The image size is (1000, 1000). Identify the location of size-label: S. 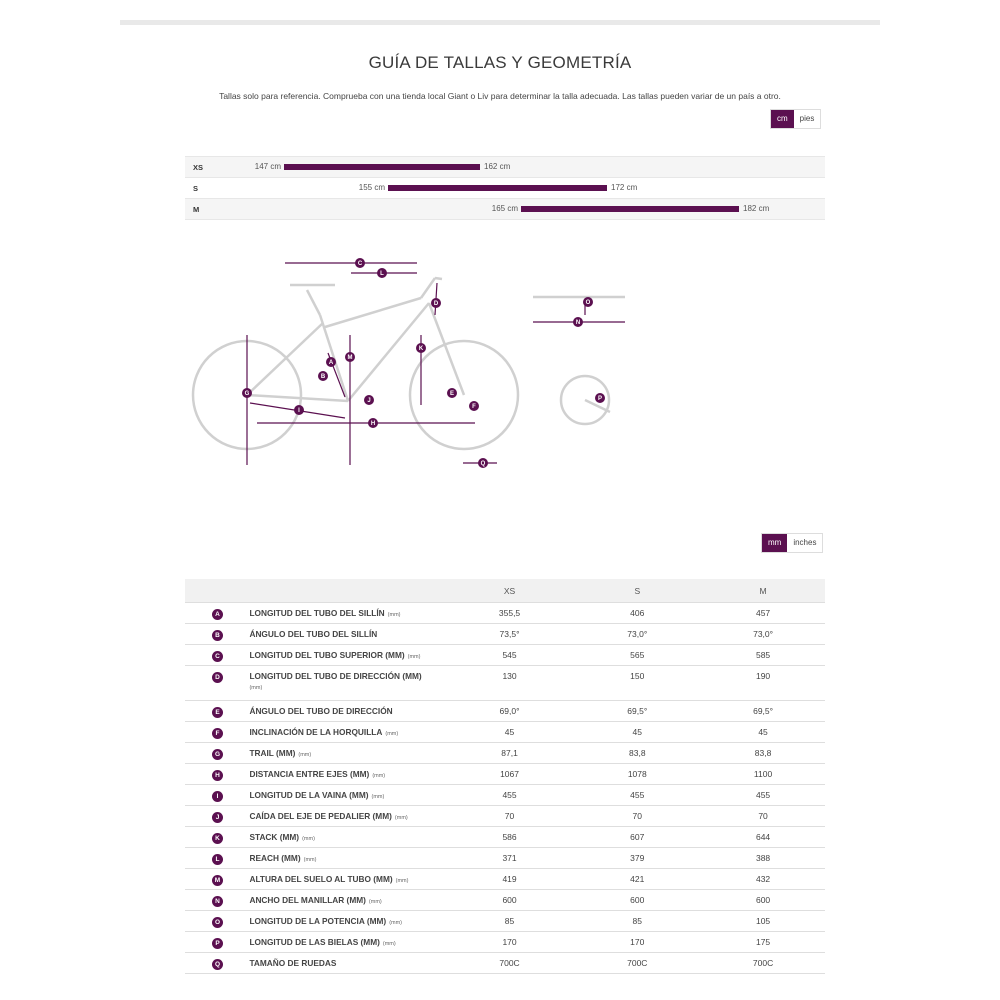
(196, 188).